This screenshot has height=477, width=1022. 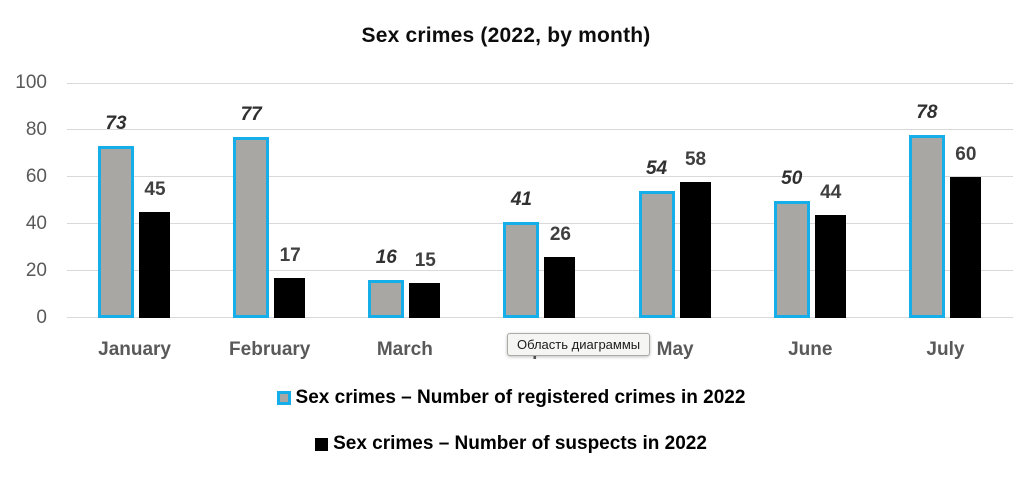 I want to click on x-axis-label-may: May, so click(x=675, y=349).